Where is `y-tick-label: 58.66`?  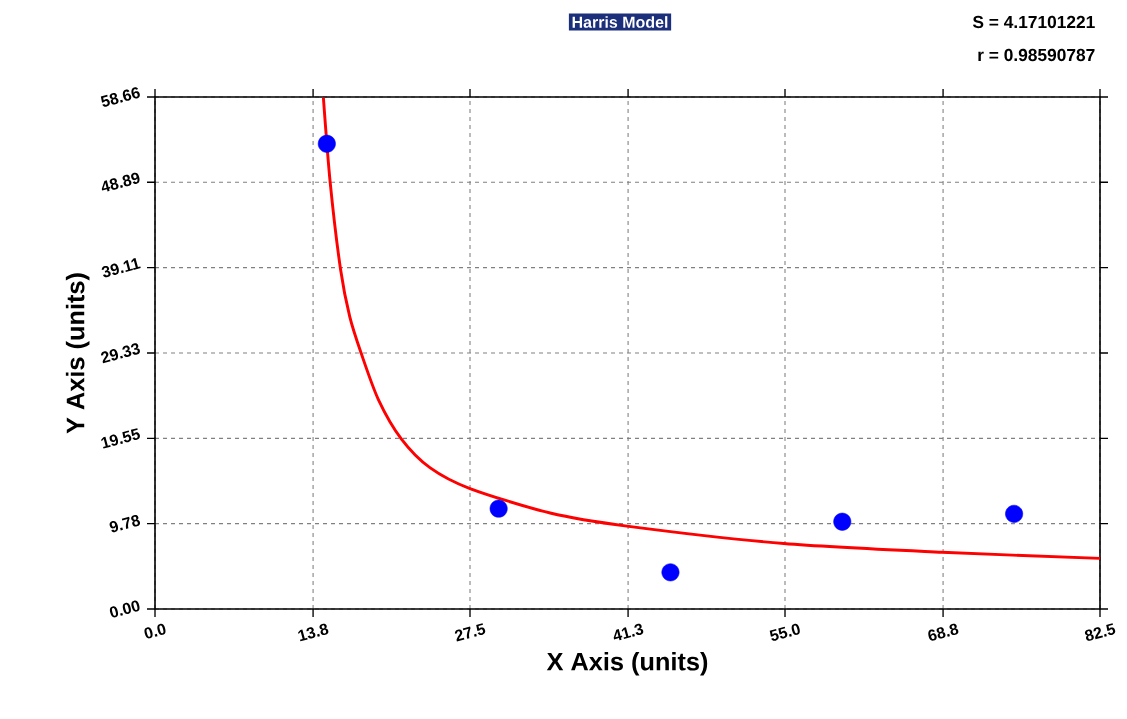 y-tick-label: 58.66 is located at coordinates (120, 97).